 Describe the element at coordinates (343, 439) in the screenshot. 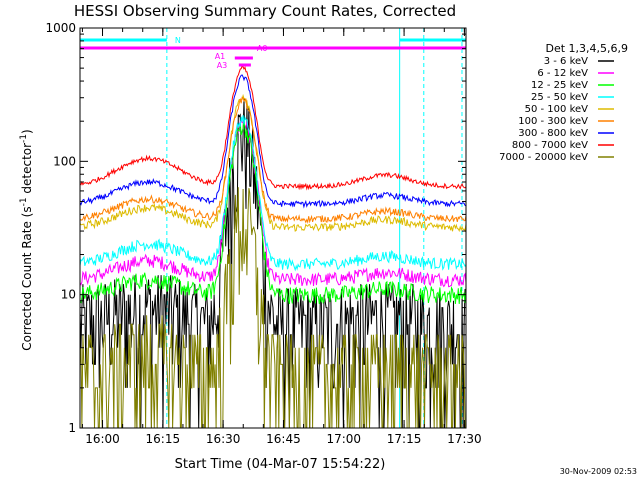

I see `x-tick-label-4: 17:00` at that location.